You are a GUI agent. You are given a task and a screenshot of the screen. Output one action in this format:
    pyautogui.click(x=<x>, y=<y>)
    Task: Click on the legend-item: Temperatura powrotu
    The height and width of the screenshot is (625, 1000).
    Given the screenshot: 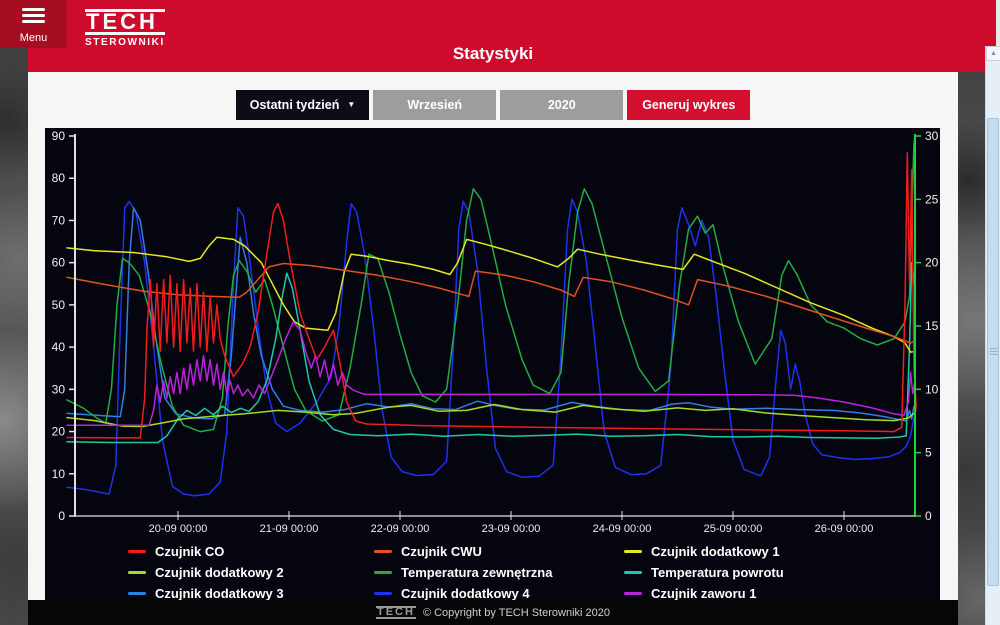 What is the action you would take?
    pyautogui.click(x=704, y=572)
    